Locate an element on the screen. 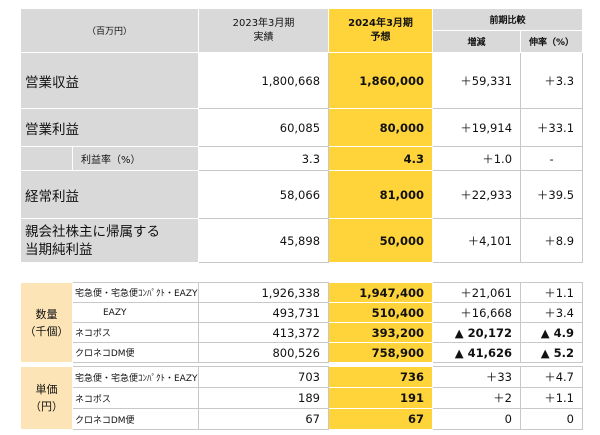  row-label-line1: 親会社株主に帰属する is located at coordinates (92, 231).